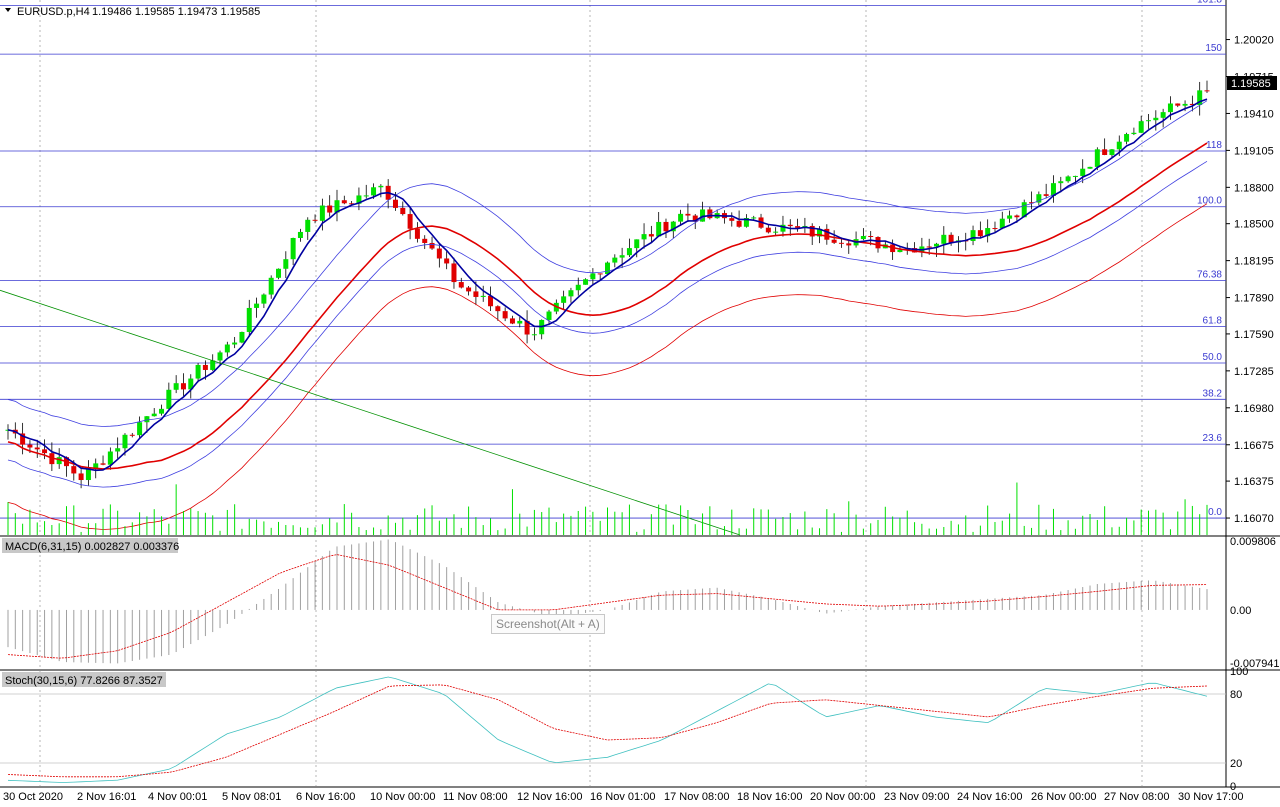 Image resolution: width=1280 pixels, height=807 pixels. Describe the element at coordinates (92, 547) in the screenshot. I see `macd-label: MACD(6,31,15) 0.002827 0.003376` at that location.